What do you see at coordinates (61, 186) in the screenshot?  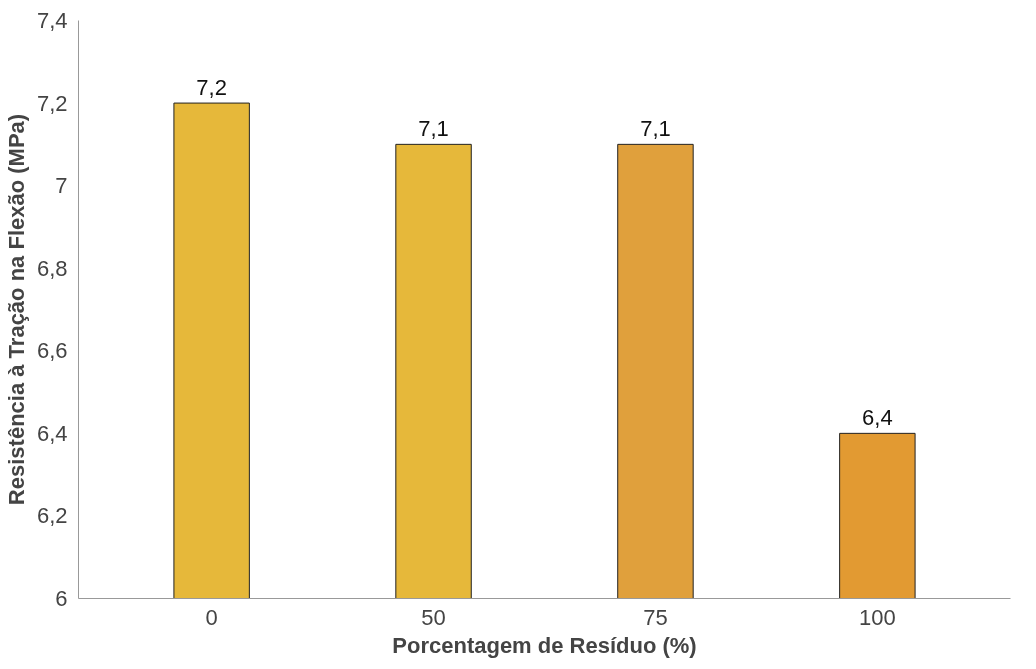 I see `y-tick-label: 7` at bounding box center [61, 186].